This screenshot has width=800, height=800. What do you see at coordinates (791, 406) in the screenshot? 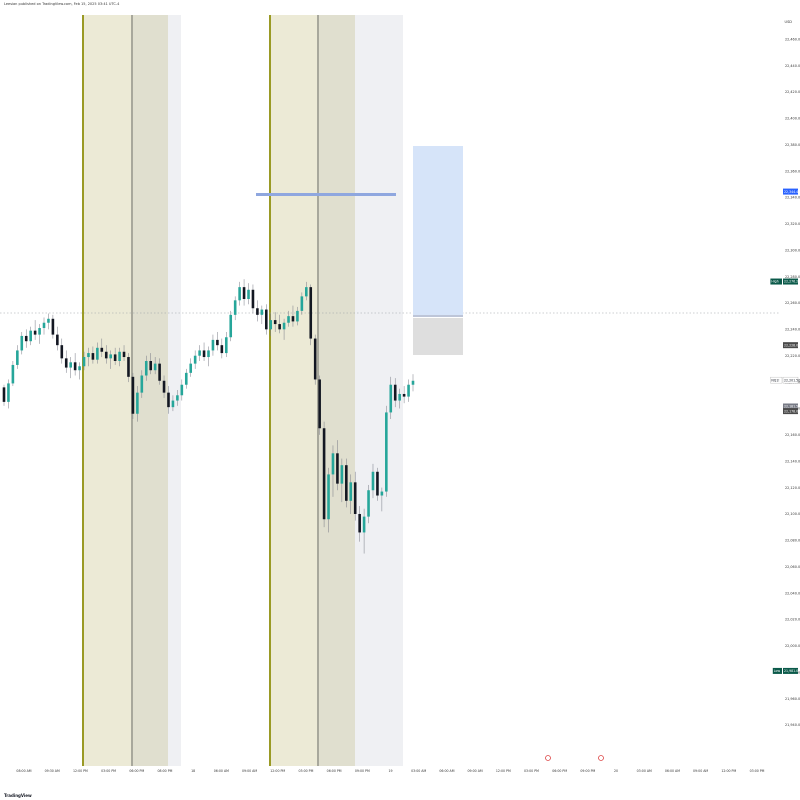
I see `price-label: 22,181.50` at bounding box center [791, 406].